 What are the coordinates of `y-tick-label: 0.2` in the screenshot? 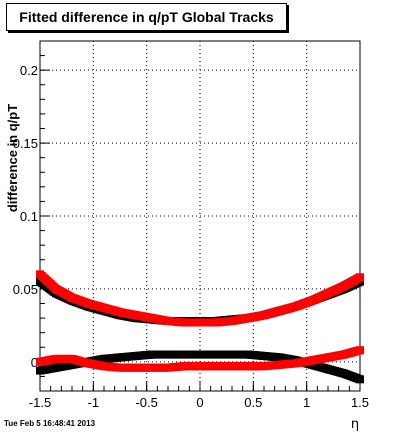 It's located at (29, 70).